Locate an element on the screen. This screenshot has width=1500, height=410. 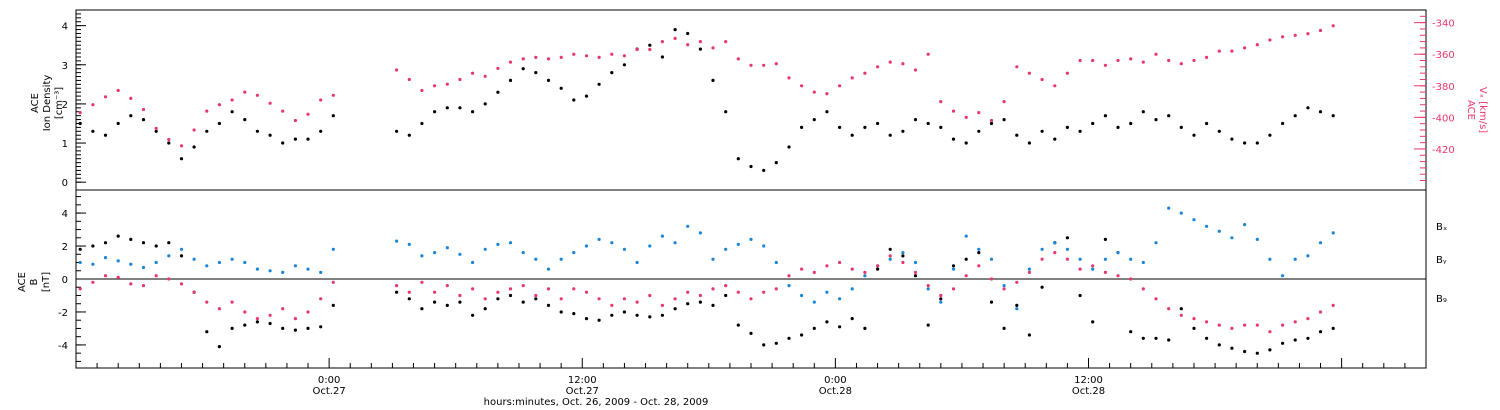
bottom-left-tick-label: -4 is located at coordinates (63, 346).